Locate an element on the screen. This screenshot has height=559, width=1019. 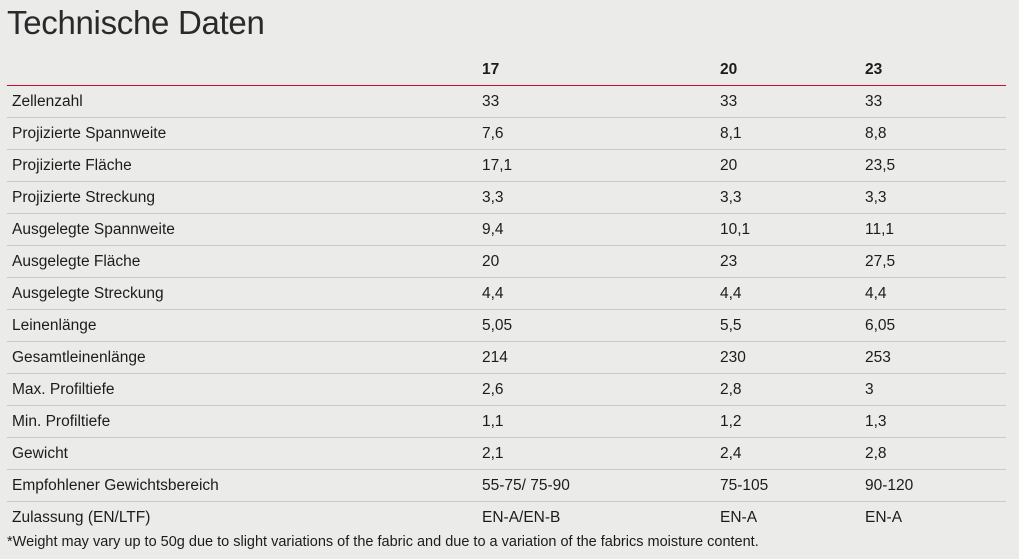
row-label: Max. Profiltiefe is located at coordinates (242, 389).